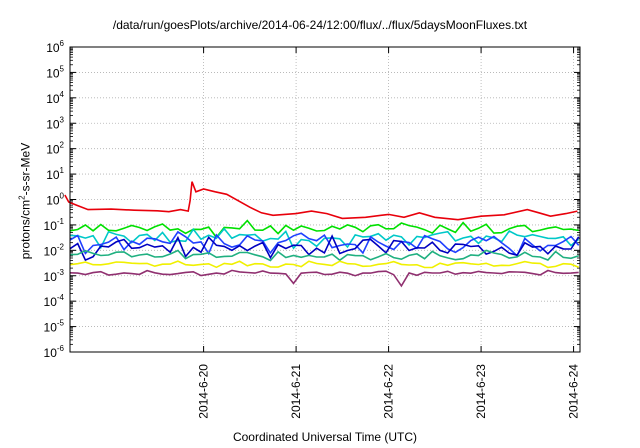 The height and width of the screenshot is (448, 640). I want to click on x-tick-label: 2014-6-21, so click(296, 391).